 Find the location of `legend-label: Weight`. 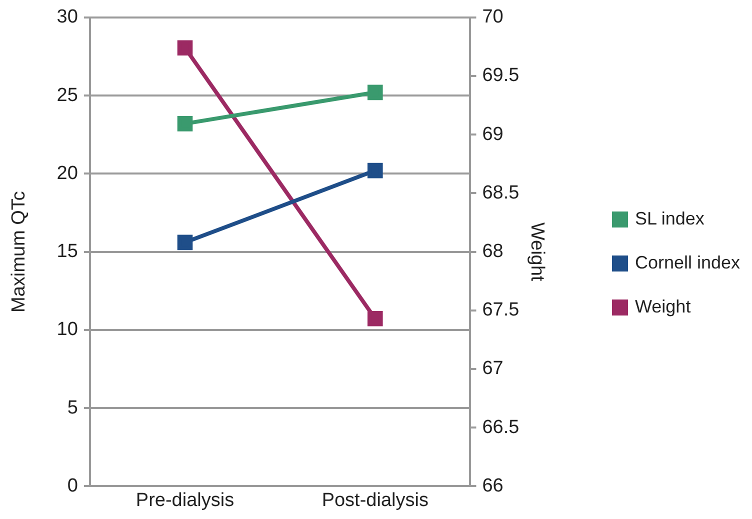

legend-label: Weight is located at coordinates (663, 306).